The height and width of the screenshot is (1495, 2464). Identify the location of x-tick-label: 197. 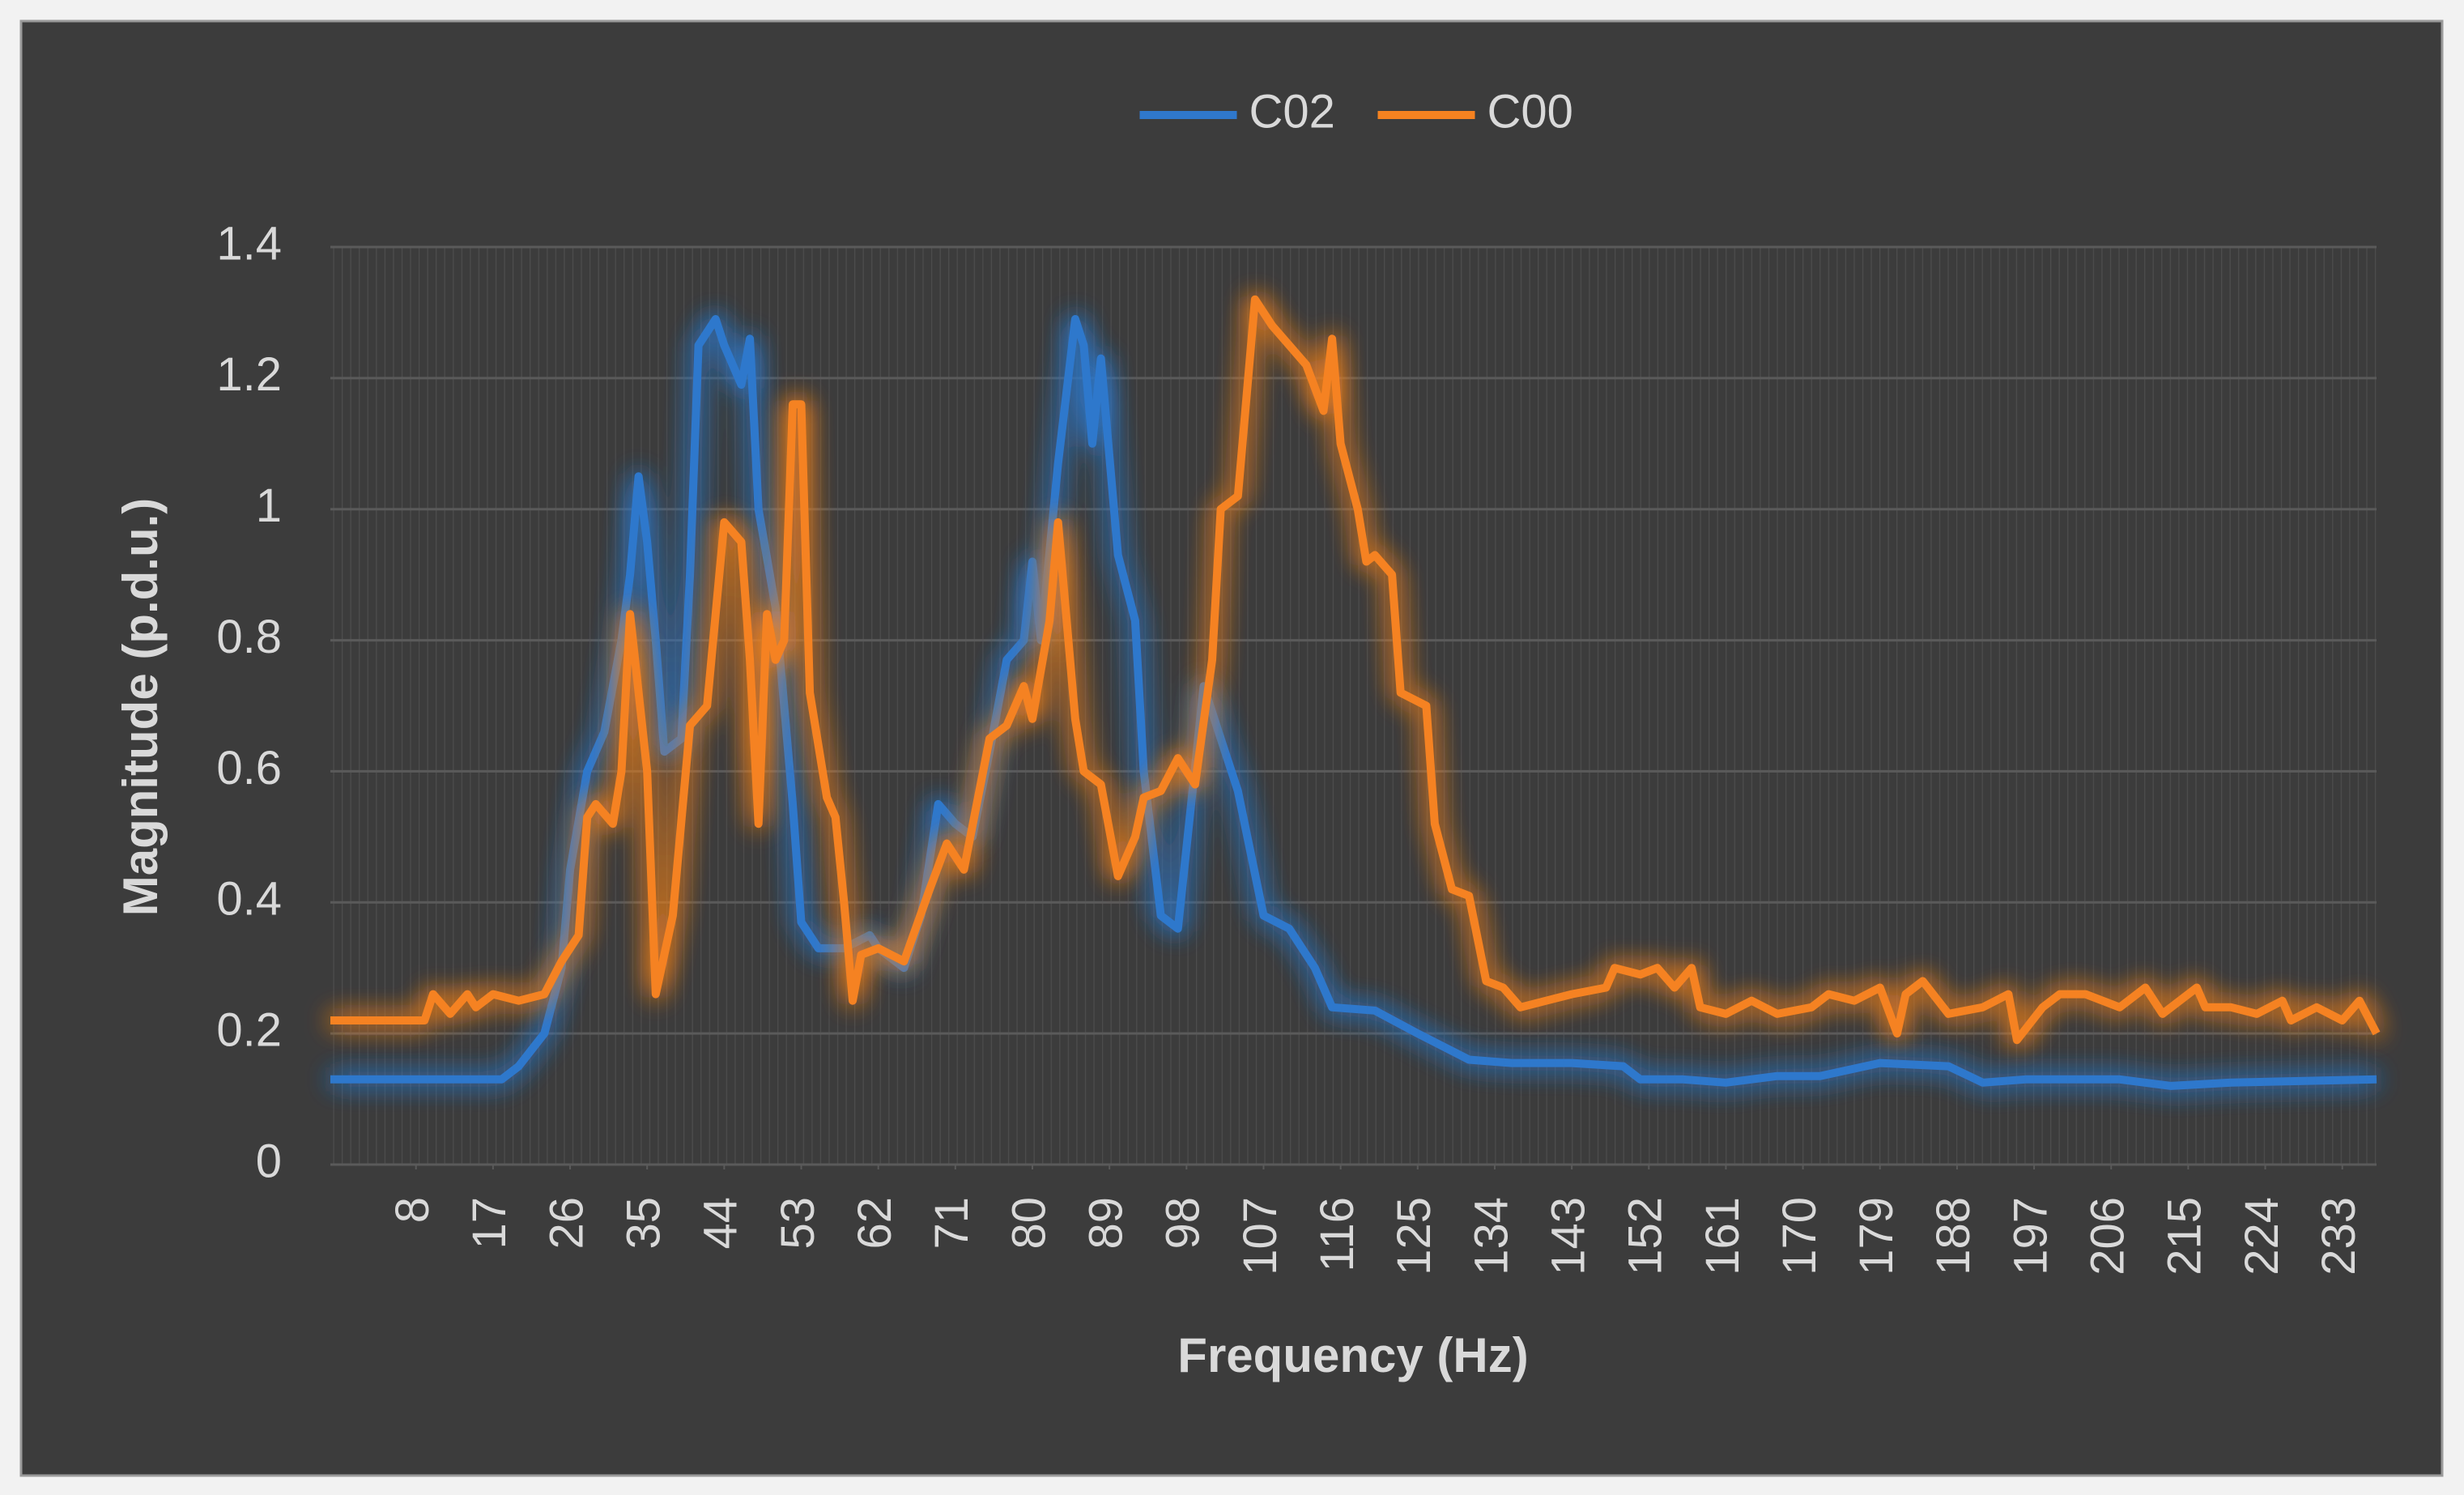
(2030, 1236).